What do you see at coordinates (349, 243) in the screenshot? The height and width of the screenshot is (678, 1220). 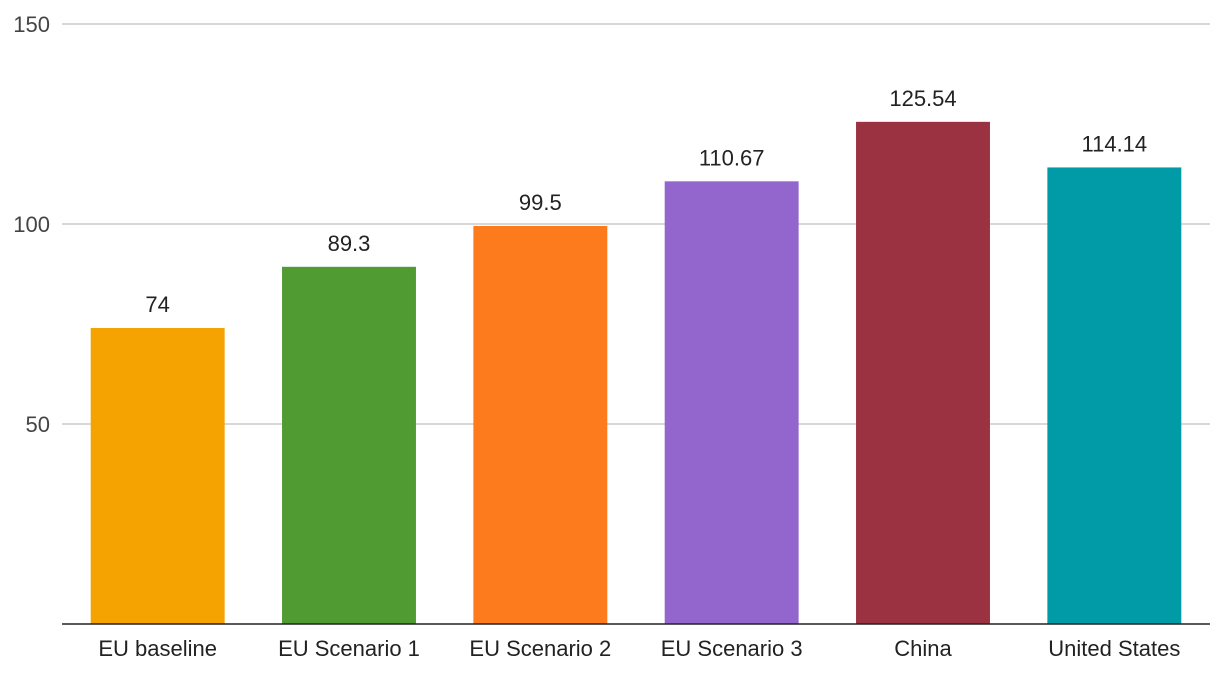 I see `data-label: 89.3` at bounding box center [349, 243].